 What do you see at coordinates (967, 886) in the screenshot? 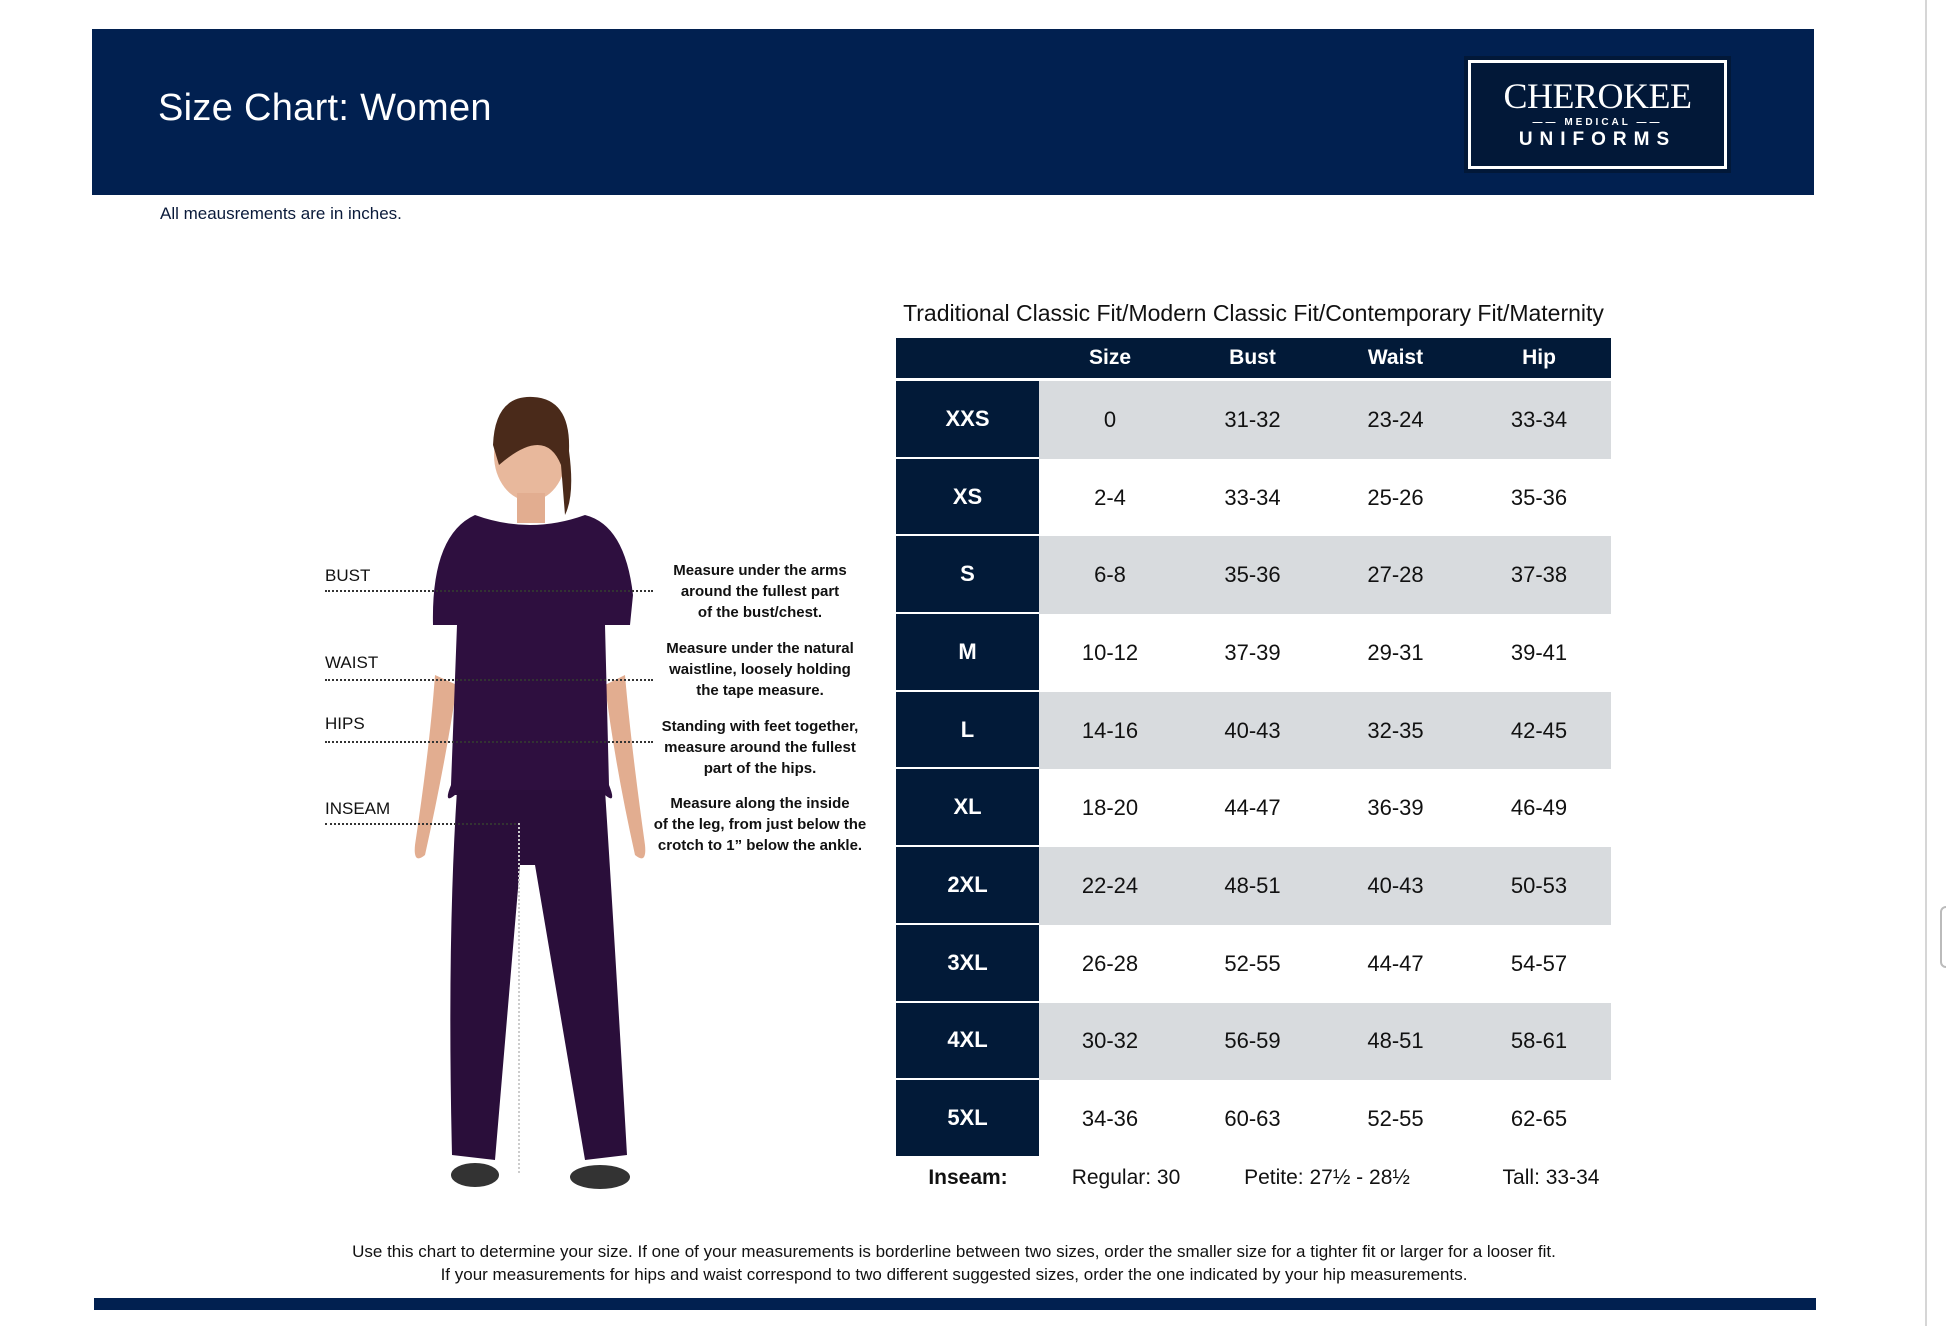
I see `row-size-label: 2XL` at bounding box center [967, 886].